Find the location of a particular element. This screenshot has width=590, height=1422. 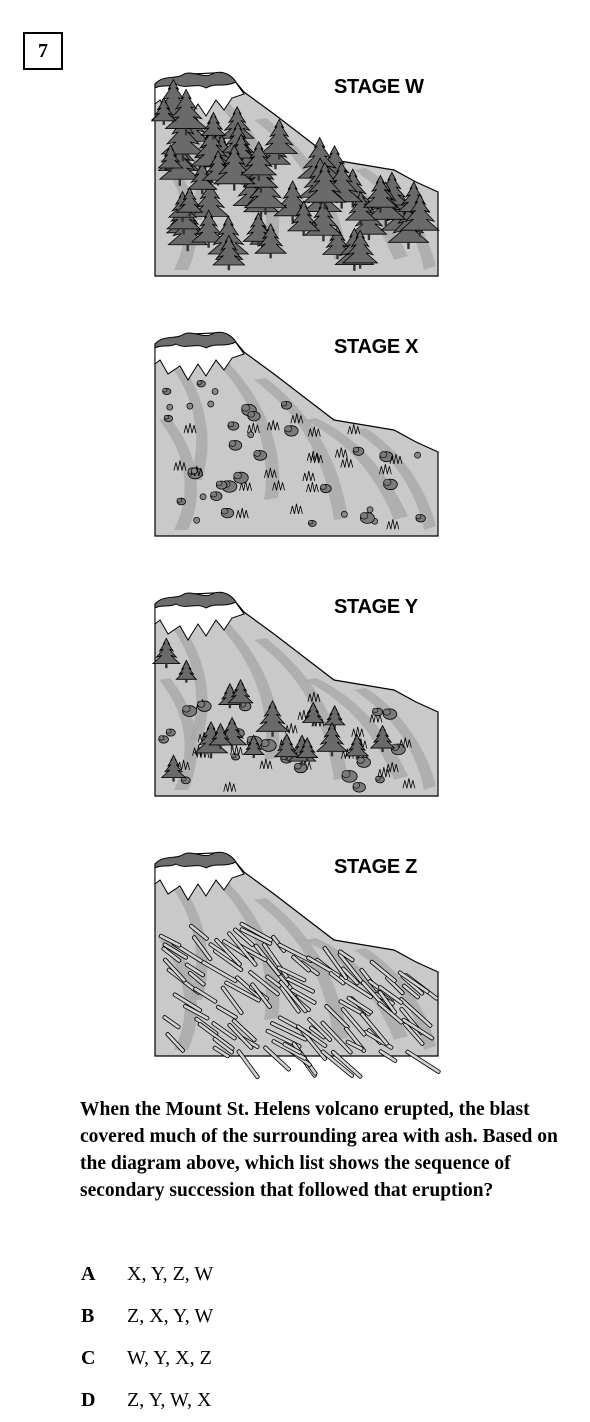

stage-x-label: STAGE X is located at coordinates (376, 347).